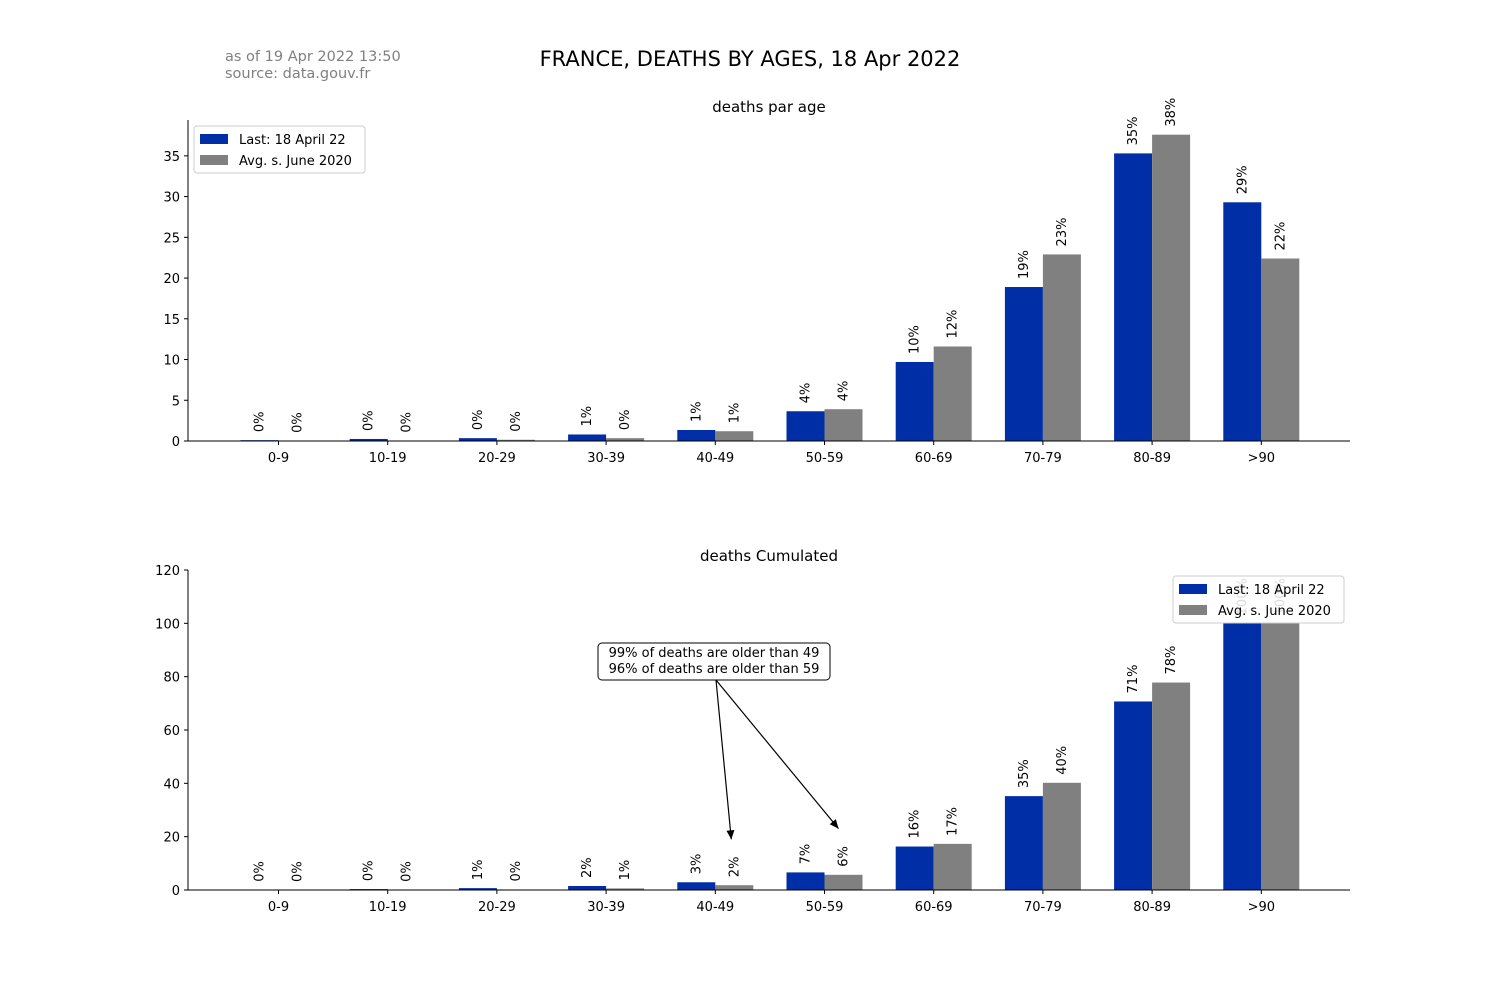 The width and height of the screenshot is (1500, 1000). Describe the element at coordinates (730, 834) in the screenshot. I see `annotation-arrowhead` at that location.